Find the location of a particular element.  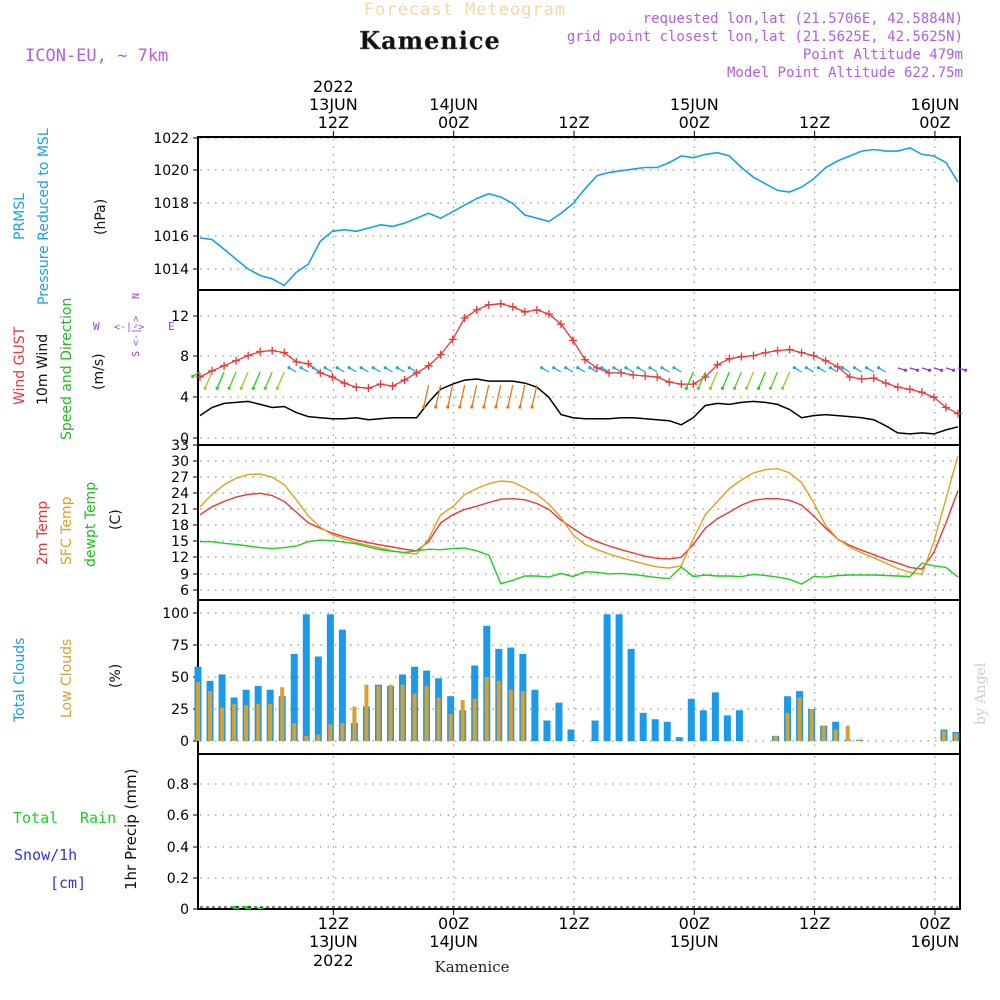

temperature-labels: 2m Temp SFC Temp dewpt Temp (C) is located at coordinates (79, 524).